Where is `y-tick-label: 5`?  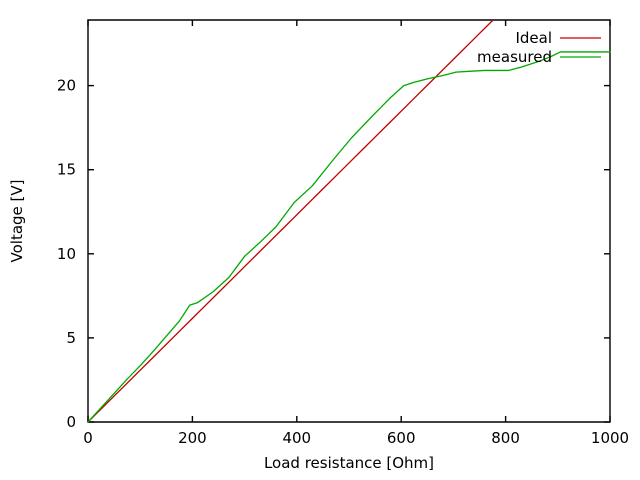 y-tick-label: 5 is located at coordinates (71, 338).